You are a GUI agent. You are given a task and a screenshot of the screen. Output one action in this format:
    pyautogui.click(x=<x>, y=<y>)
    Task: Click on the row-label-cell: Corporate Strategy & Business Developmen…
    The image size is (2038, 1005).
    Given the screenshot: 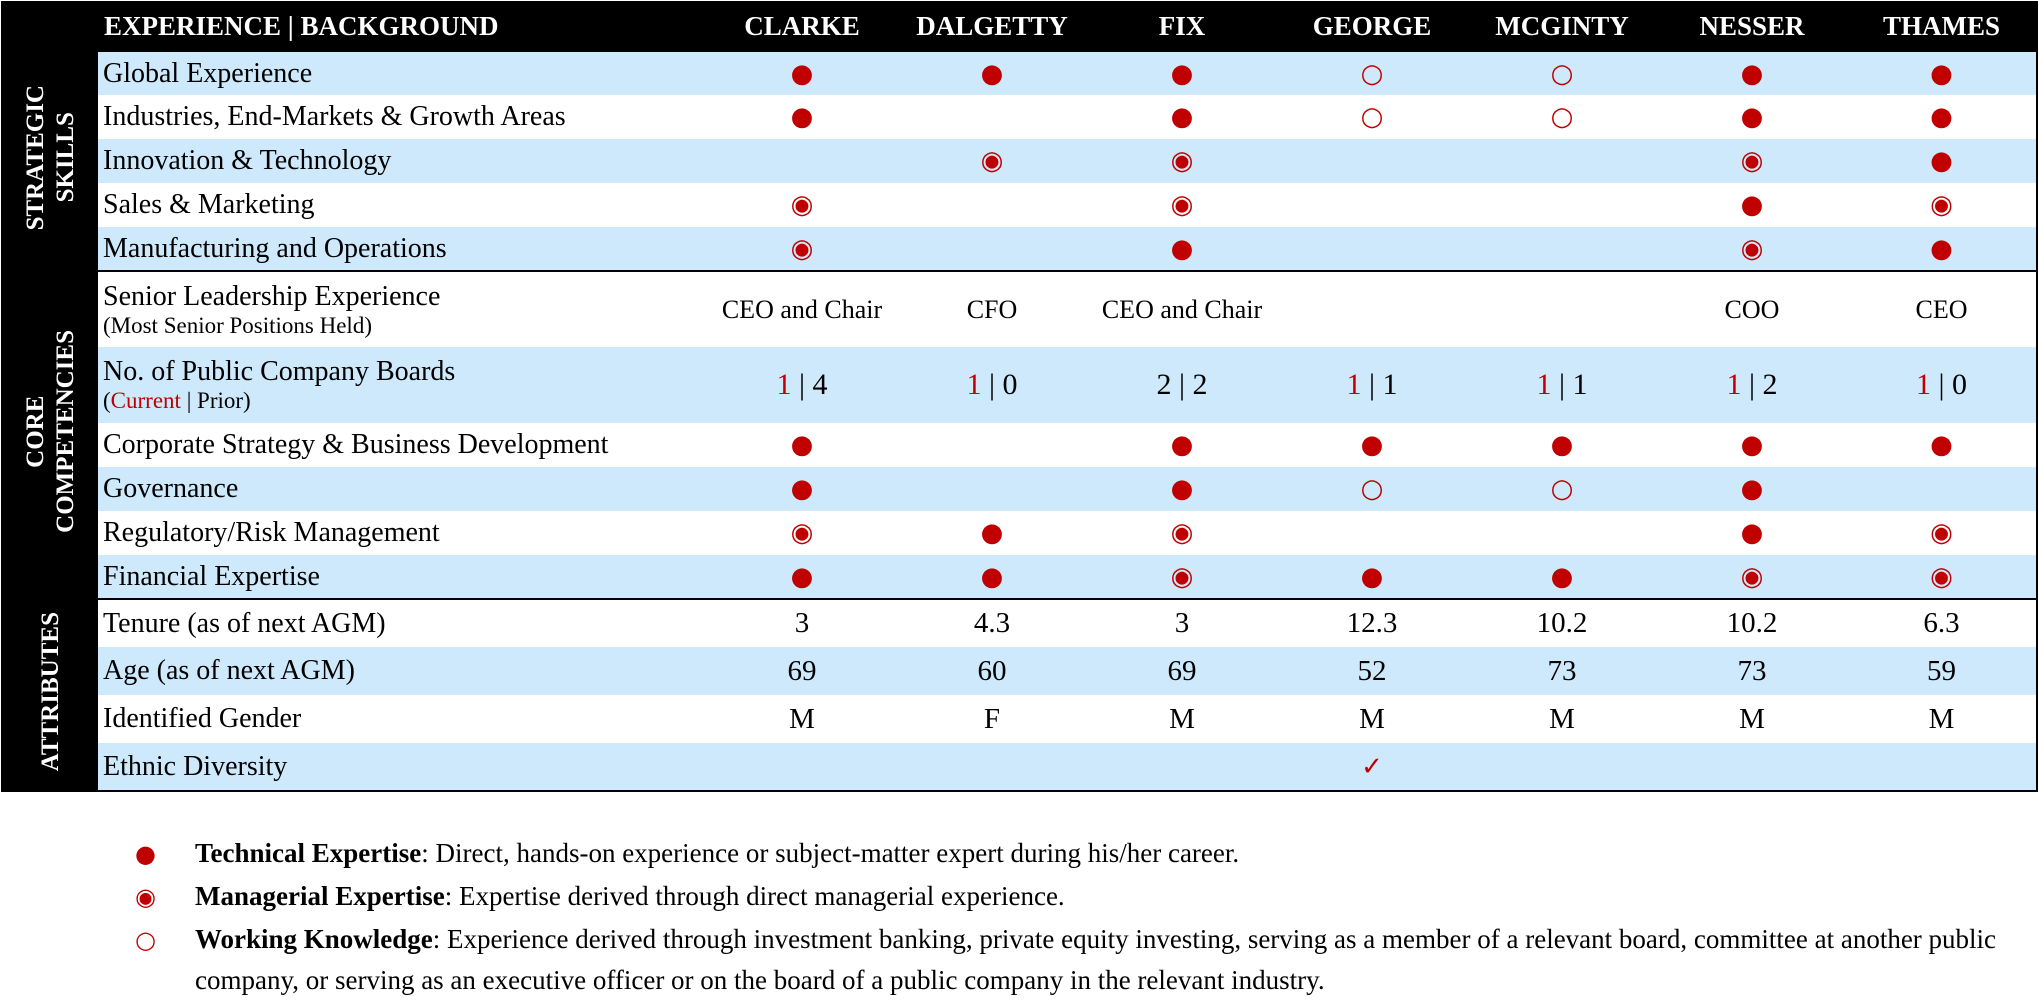 What is the action you would take?
    pyautogui.click(x=402, y=445)
    